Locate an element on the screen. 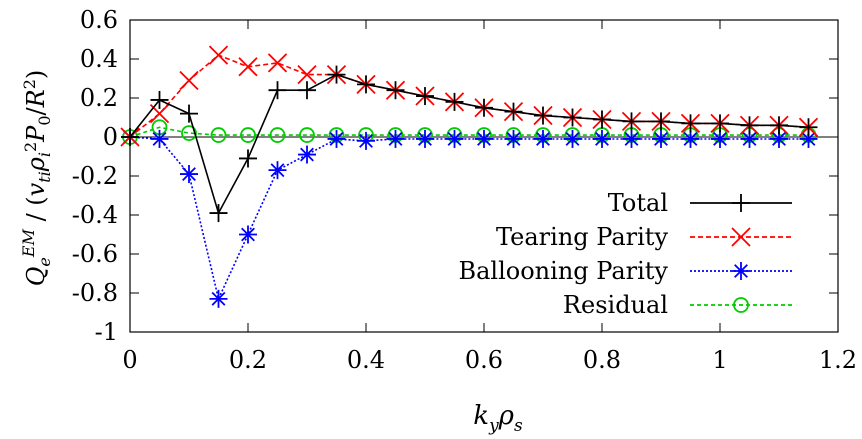  legend-label: Residual is located at coordinates (615, 305).